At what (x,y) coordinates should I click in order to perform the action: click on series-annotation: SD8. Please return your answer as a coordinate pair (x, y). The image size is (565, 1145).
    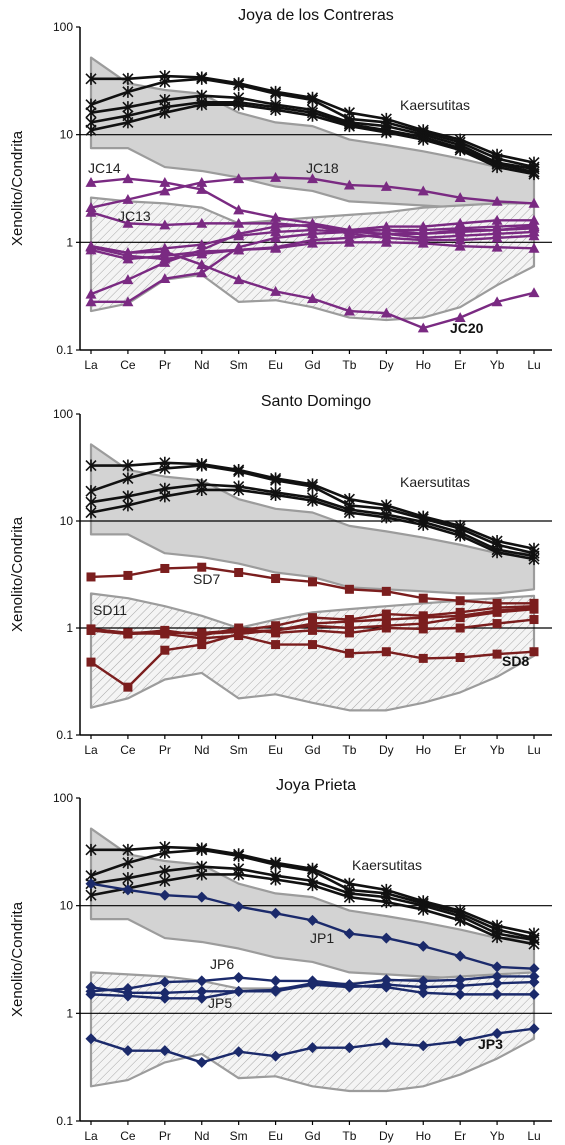
    Looking at the image, I should click on (515, 661).